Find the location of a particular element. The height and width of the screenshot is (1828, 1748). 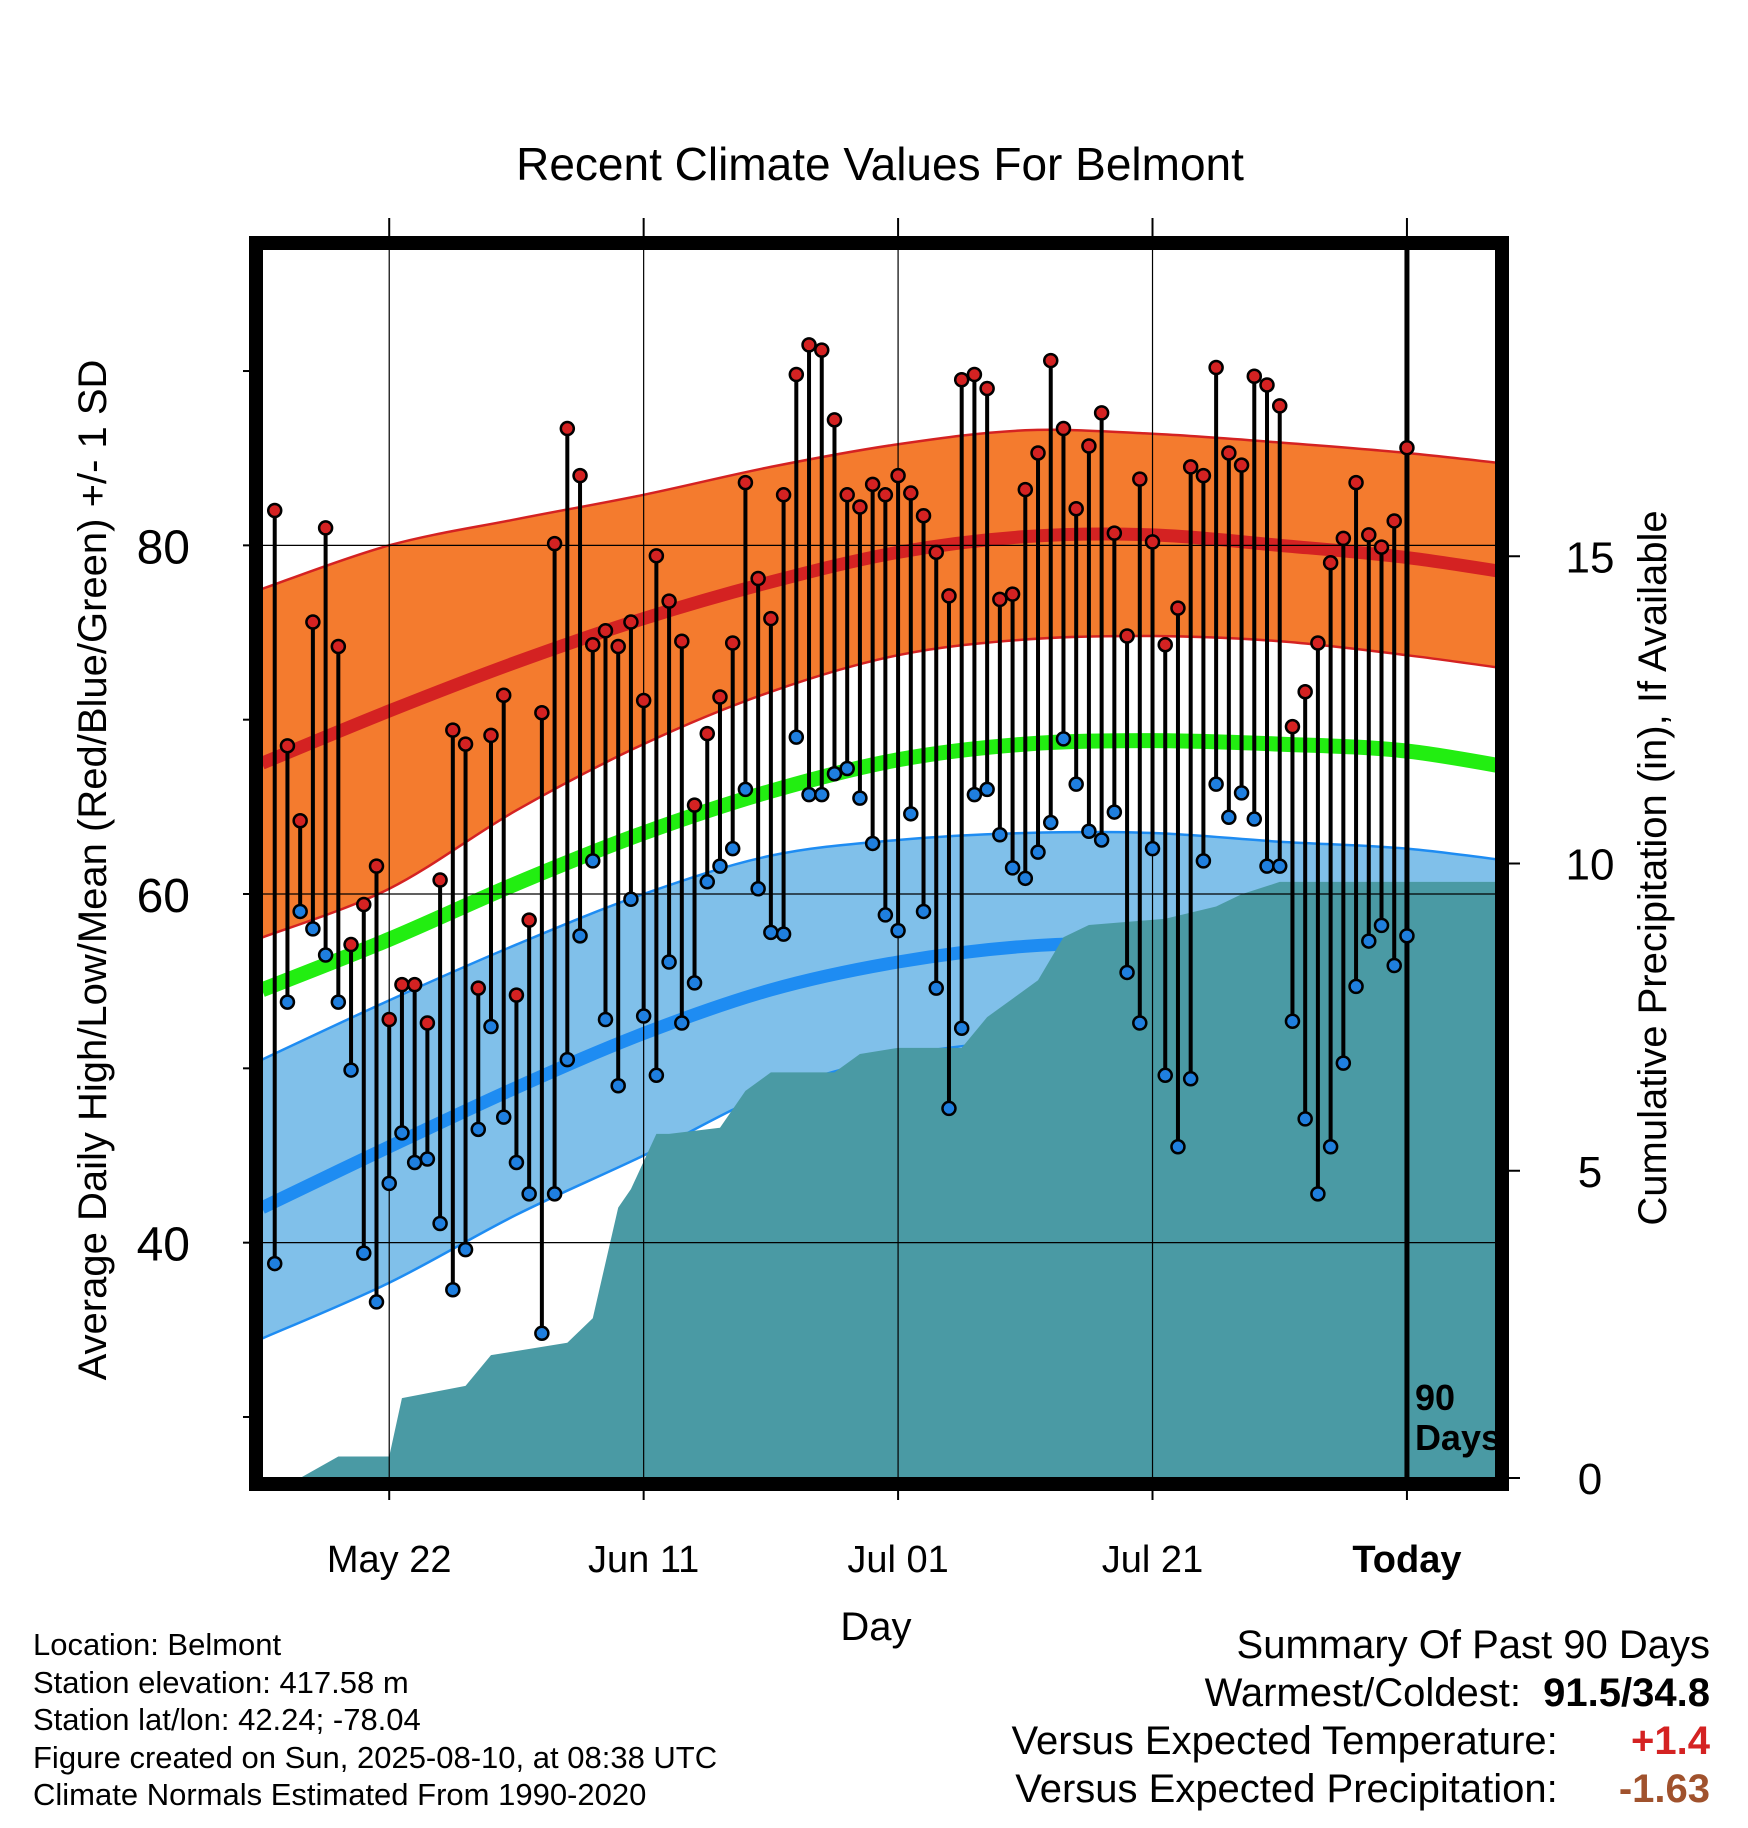

precip-value: -1.63 is located at coordinates (1664, 1789).